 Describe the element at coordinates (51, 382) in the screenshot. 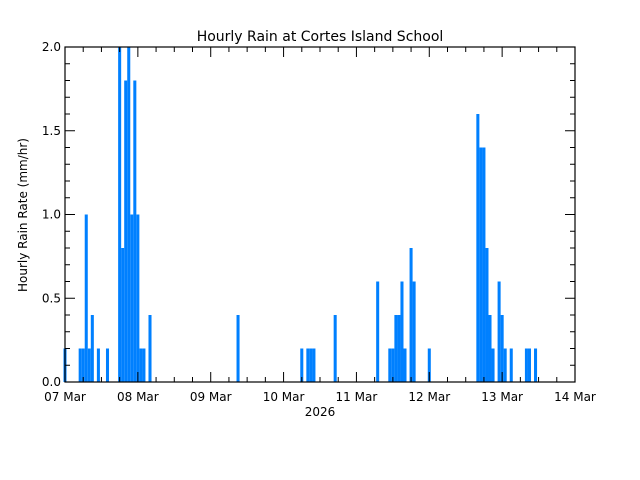

I see `y-tick-label: 0.0` at that location.